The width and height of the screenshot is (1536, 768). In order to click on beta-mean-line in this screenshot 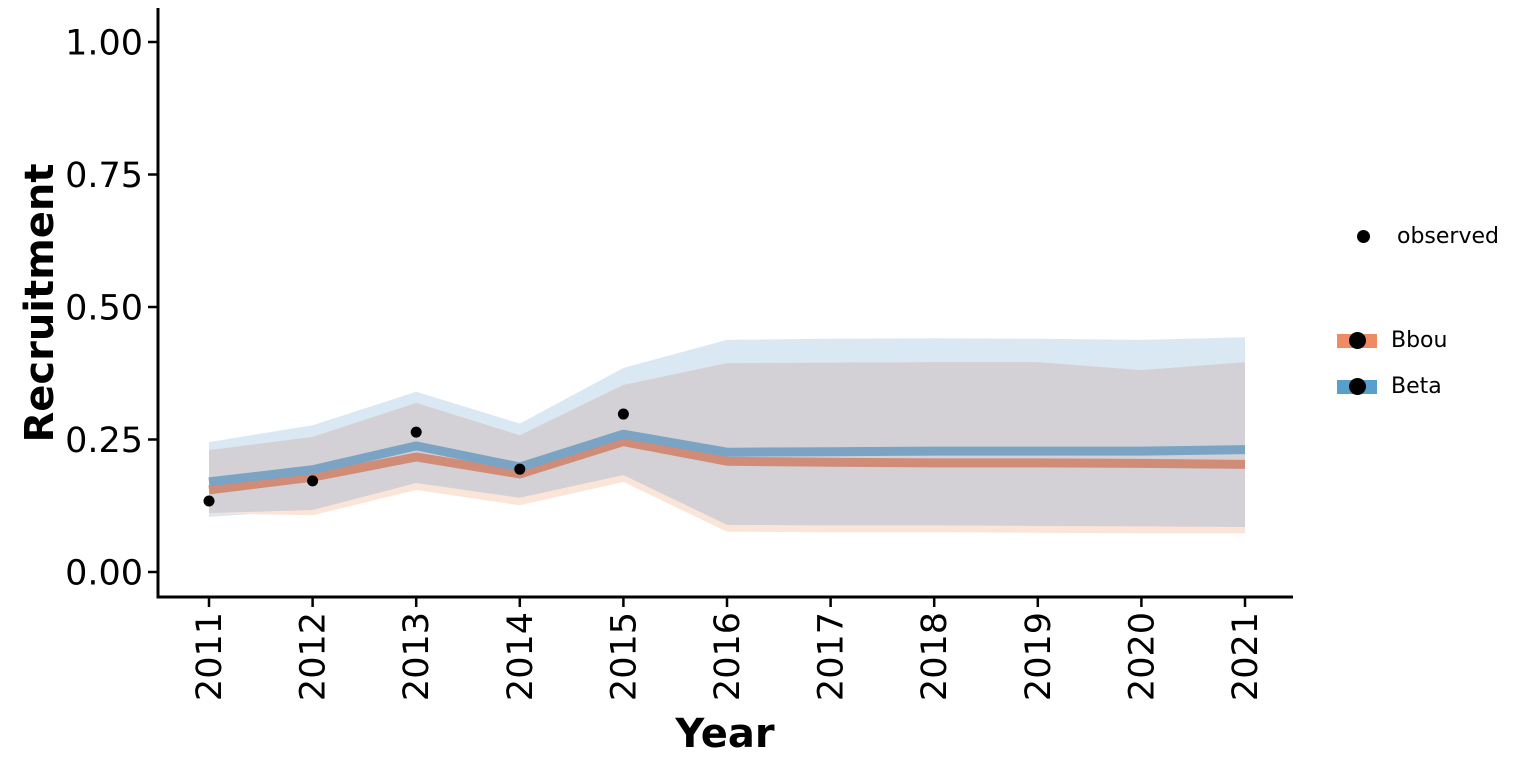, I will do `click(727, 458)`.